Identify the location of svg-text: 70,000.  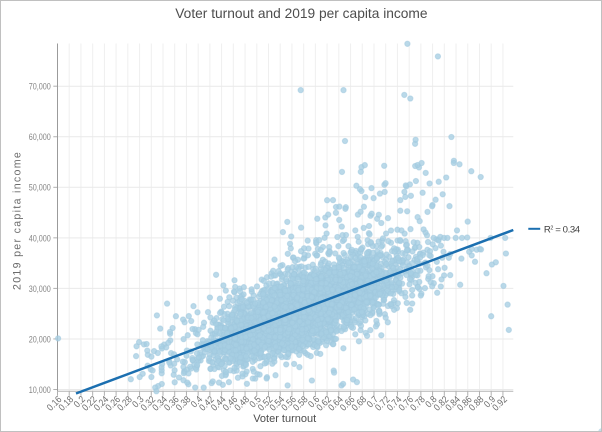
(40, 87).